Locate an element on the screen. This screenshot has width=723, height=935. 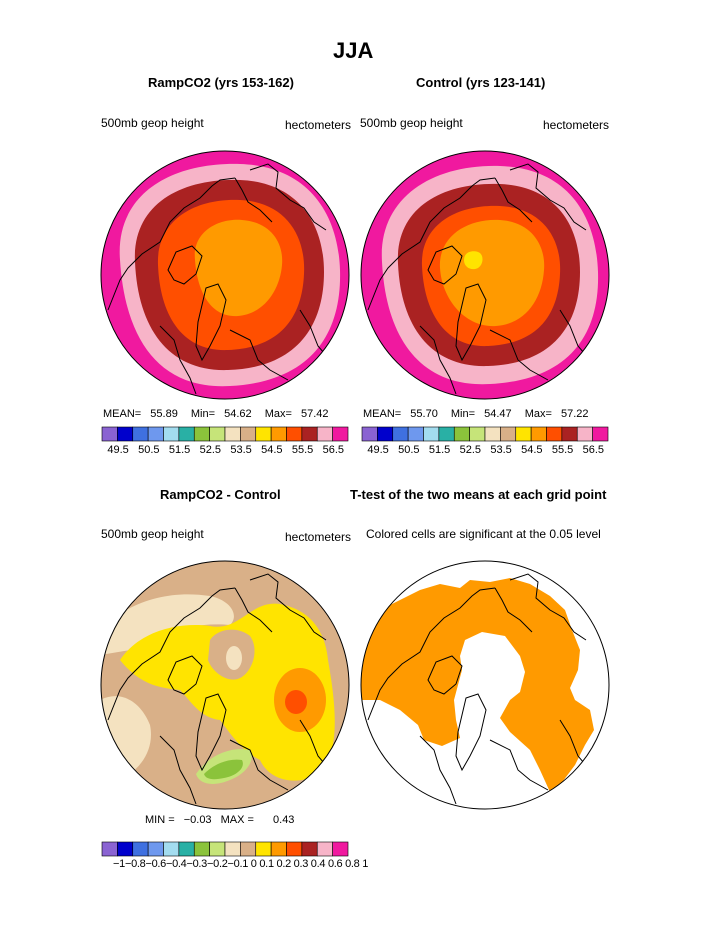
coastlines is located at coordinates (219, 689).